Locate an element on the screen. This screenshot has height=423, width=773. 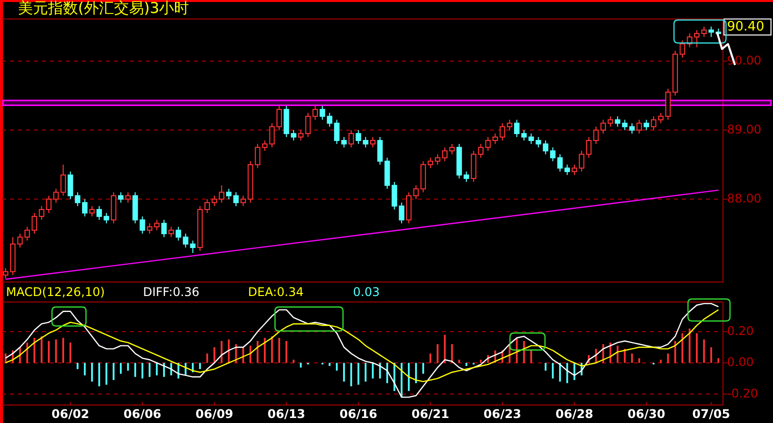
x-tick-label: 06/02 is located at coordinates (71, 414).